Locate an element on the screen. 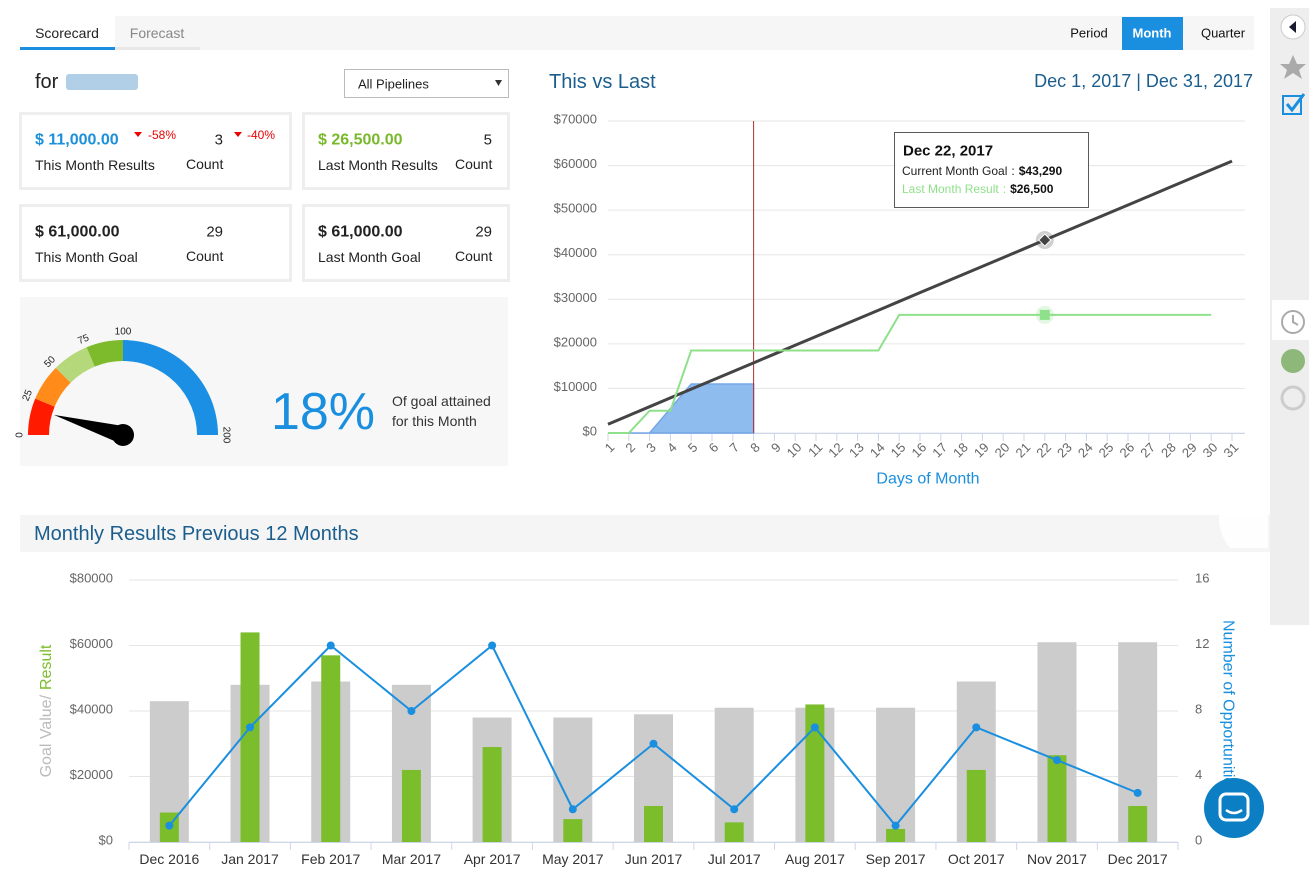 The width and height of the screenshot is (1309, 883). chat-button is located at coordinates (1234, 808).